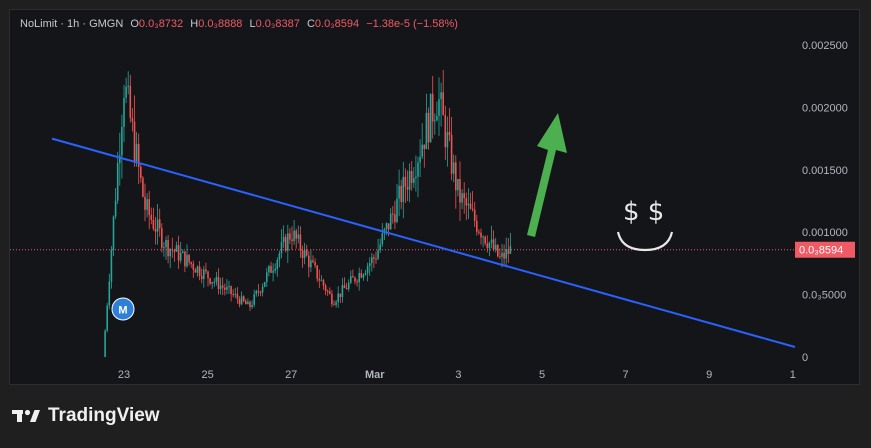 The height and width of the screenshot is (448, 871). What do you see at coordinates (821, 251) in the screenshot?
I see `current-price-label: 0.0₃8594` at bounding box center [821, 251].